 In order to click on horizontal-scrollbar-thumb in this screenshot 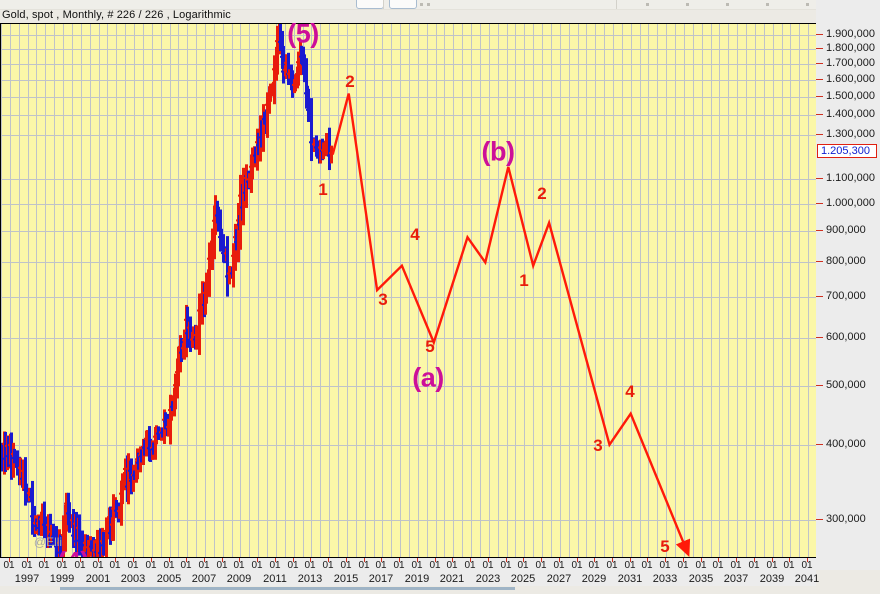, I will do `click(287, 588)`.